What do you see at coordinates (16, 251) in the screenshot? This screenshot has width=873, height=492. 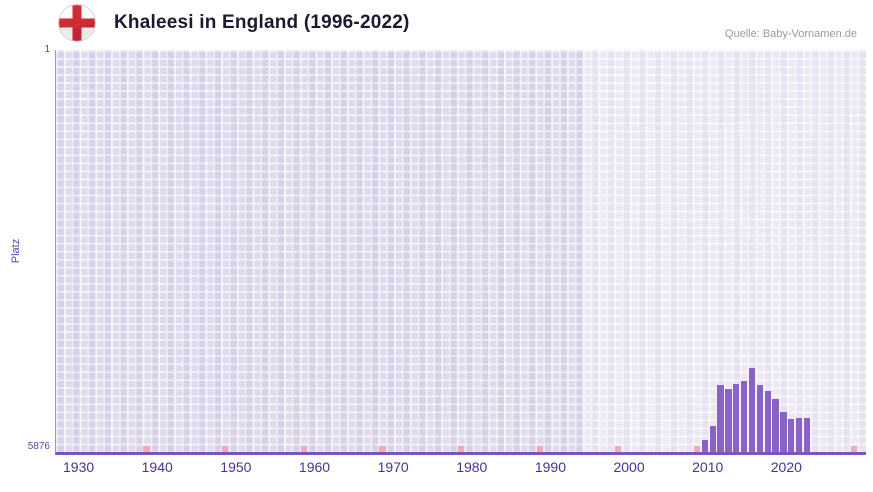 I see `y-axis-title: Platz` at bounding box center [16, 251].